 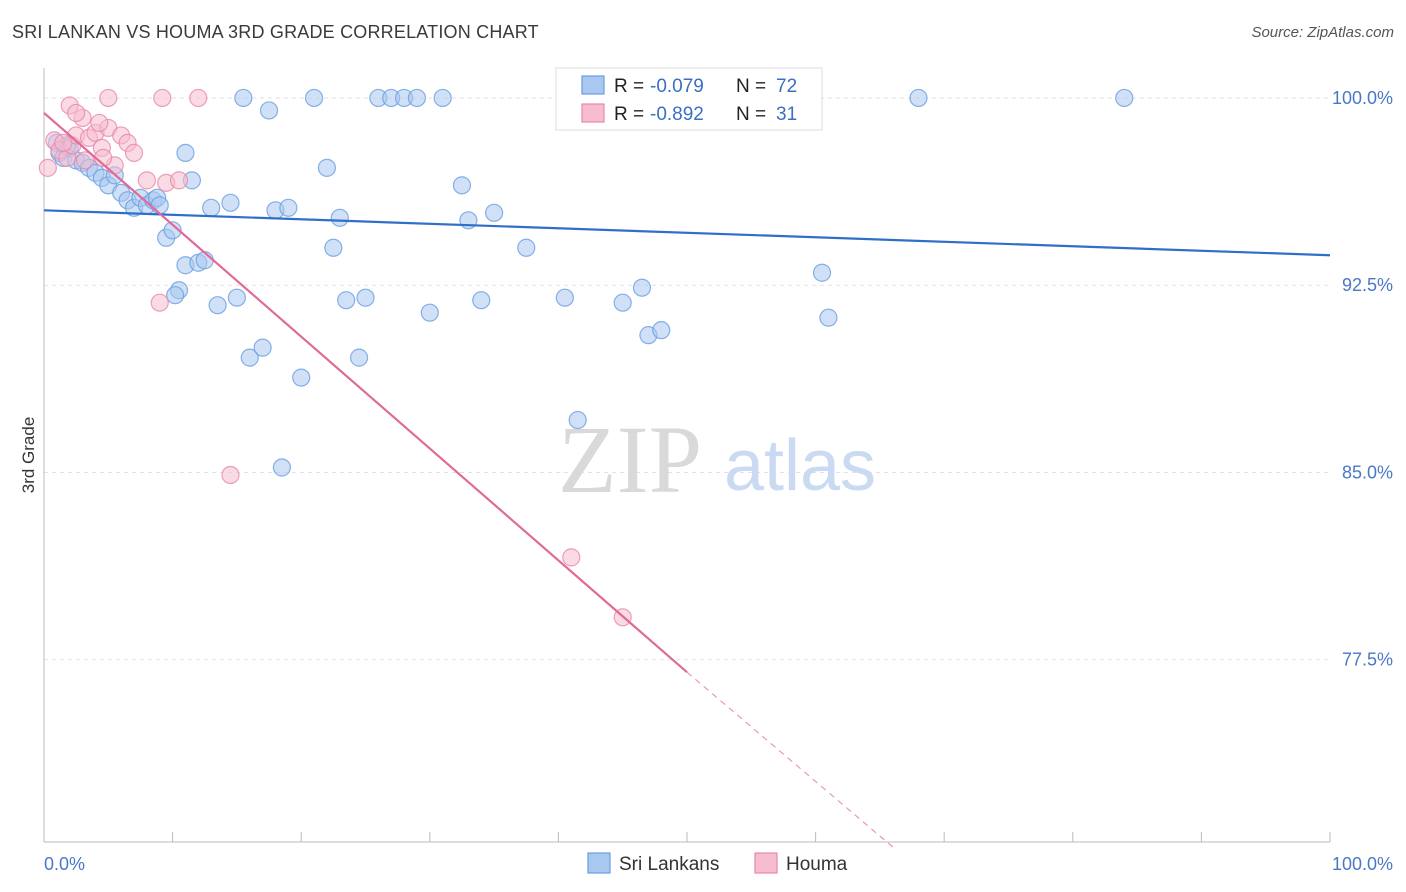 What do you see at coordinates (1367, 472) in the screenshot?
I see `y-tick-label-2: 85.0%` at bounding box center [1367, 472].